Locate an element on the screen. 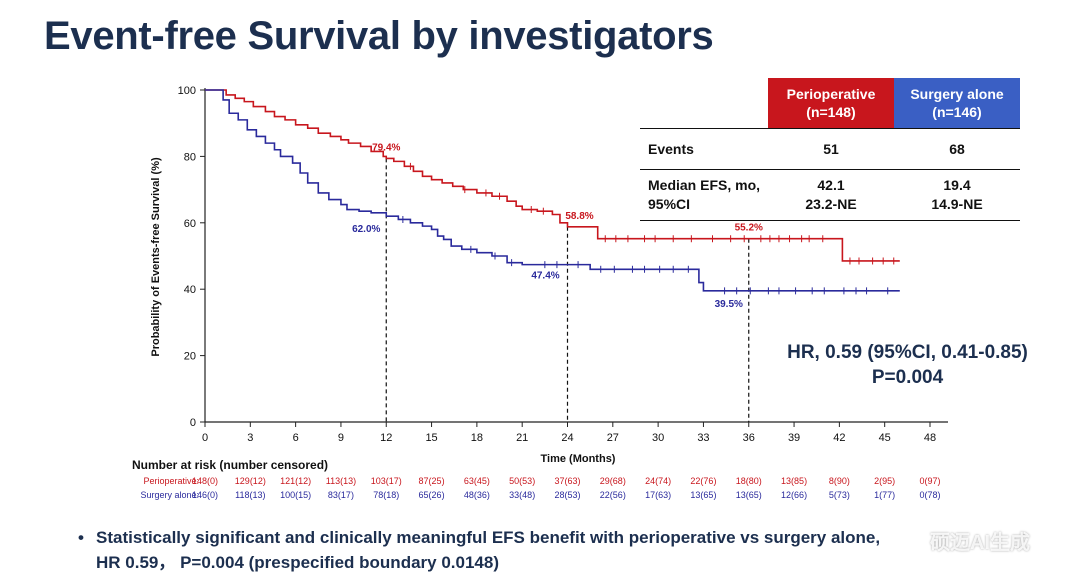 The image size is (1080, 575). risk-value: 0(78) is located at coordinates (929, 495).